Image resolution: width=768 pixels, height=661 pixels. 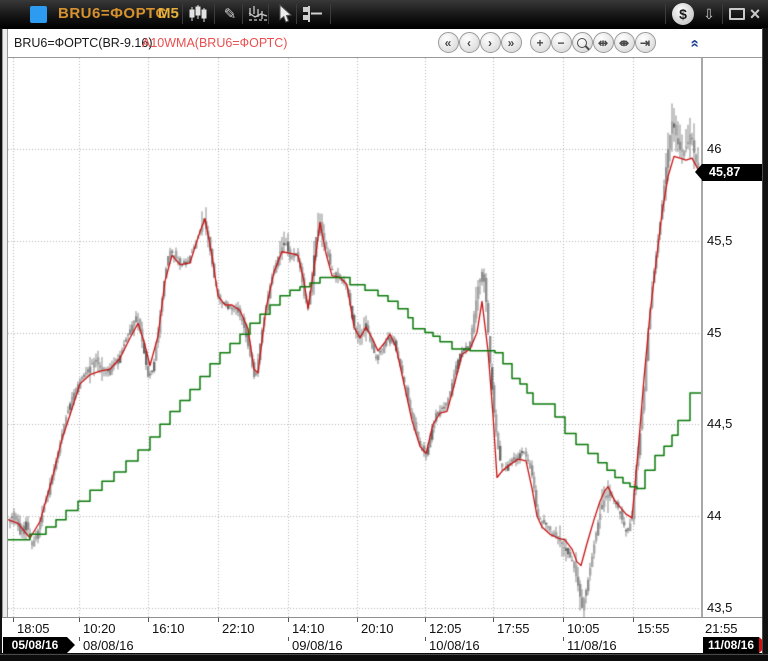 What do you see at coordinates (308, 628) in the screenshot?
I see `time-label: 14:10` at bounding box center [308, 628].